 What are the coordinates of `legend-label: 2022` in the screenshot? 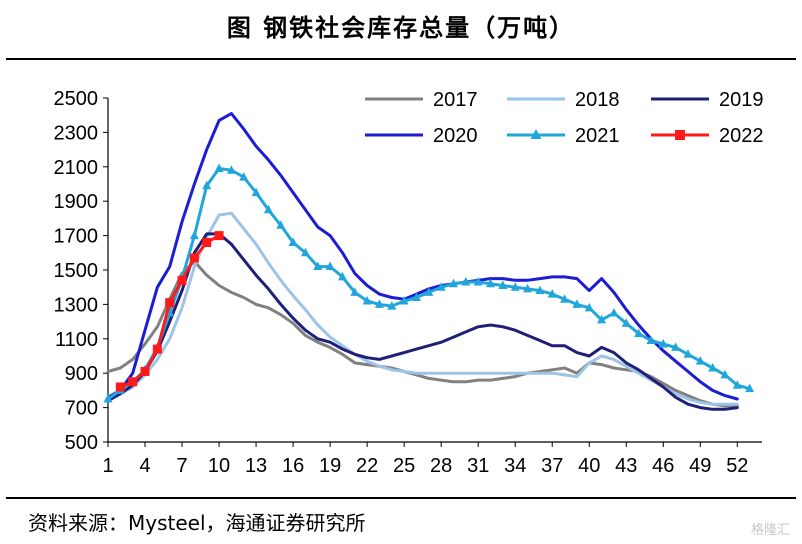 It's located at (741, 136).